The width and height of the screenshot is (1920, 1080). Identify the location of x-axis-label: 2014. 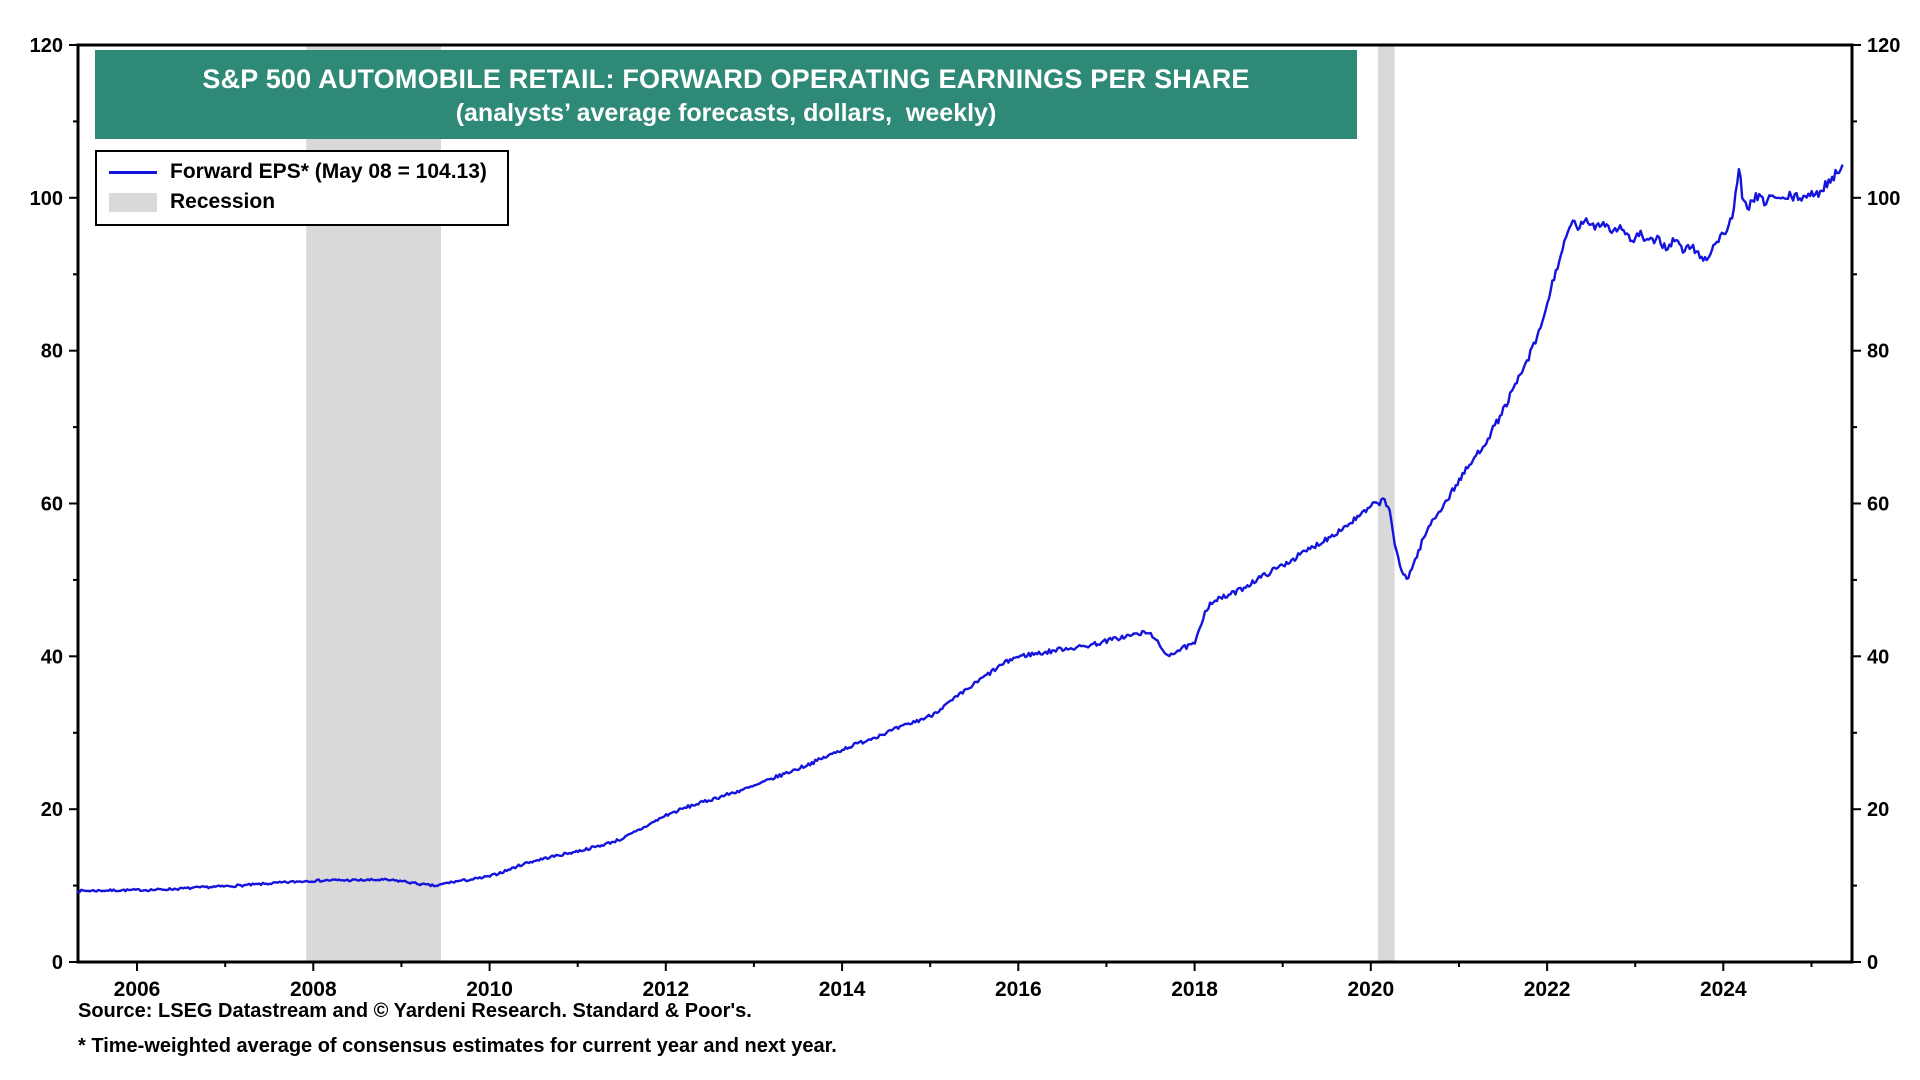
(842, 989).